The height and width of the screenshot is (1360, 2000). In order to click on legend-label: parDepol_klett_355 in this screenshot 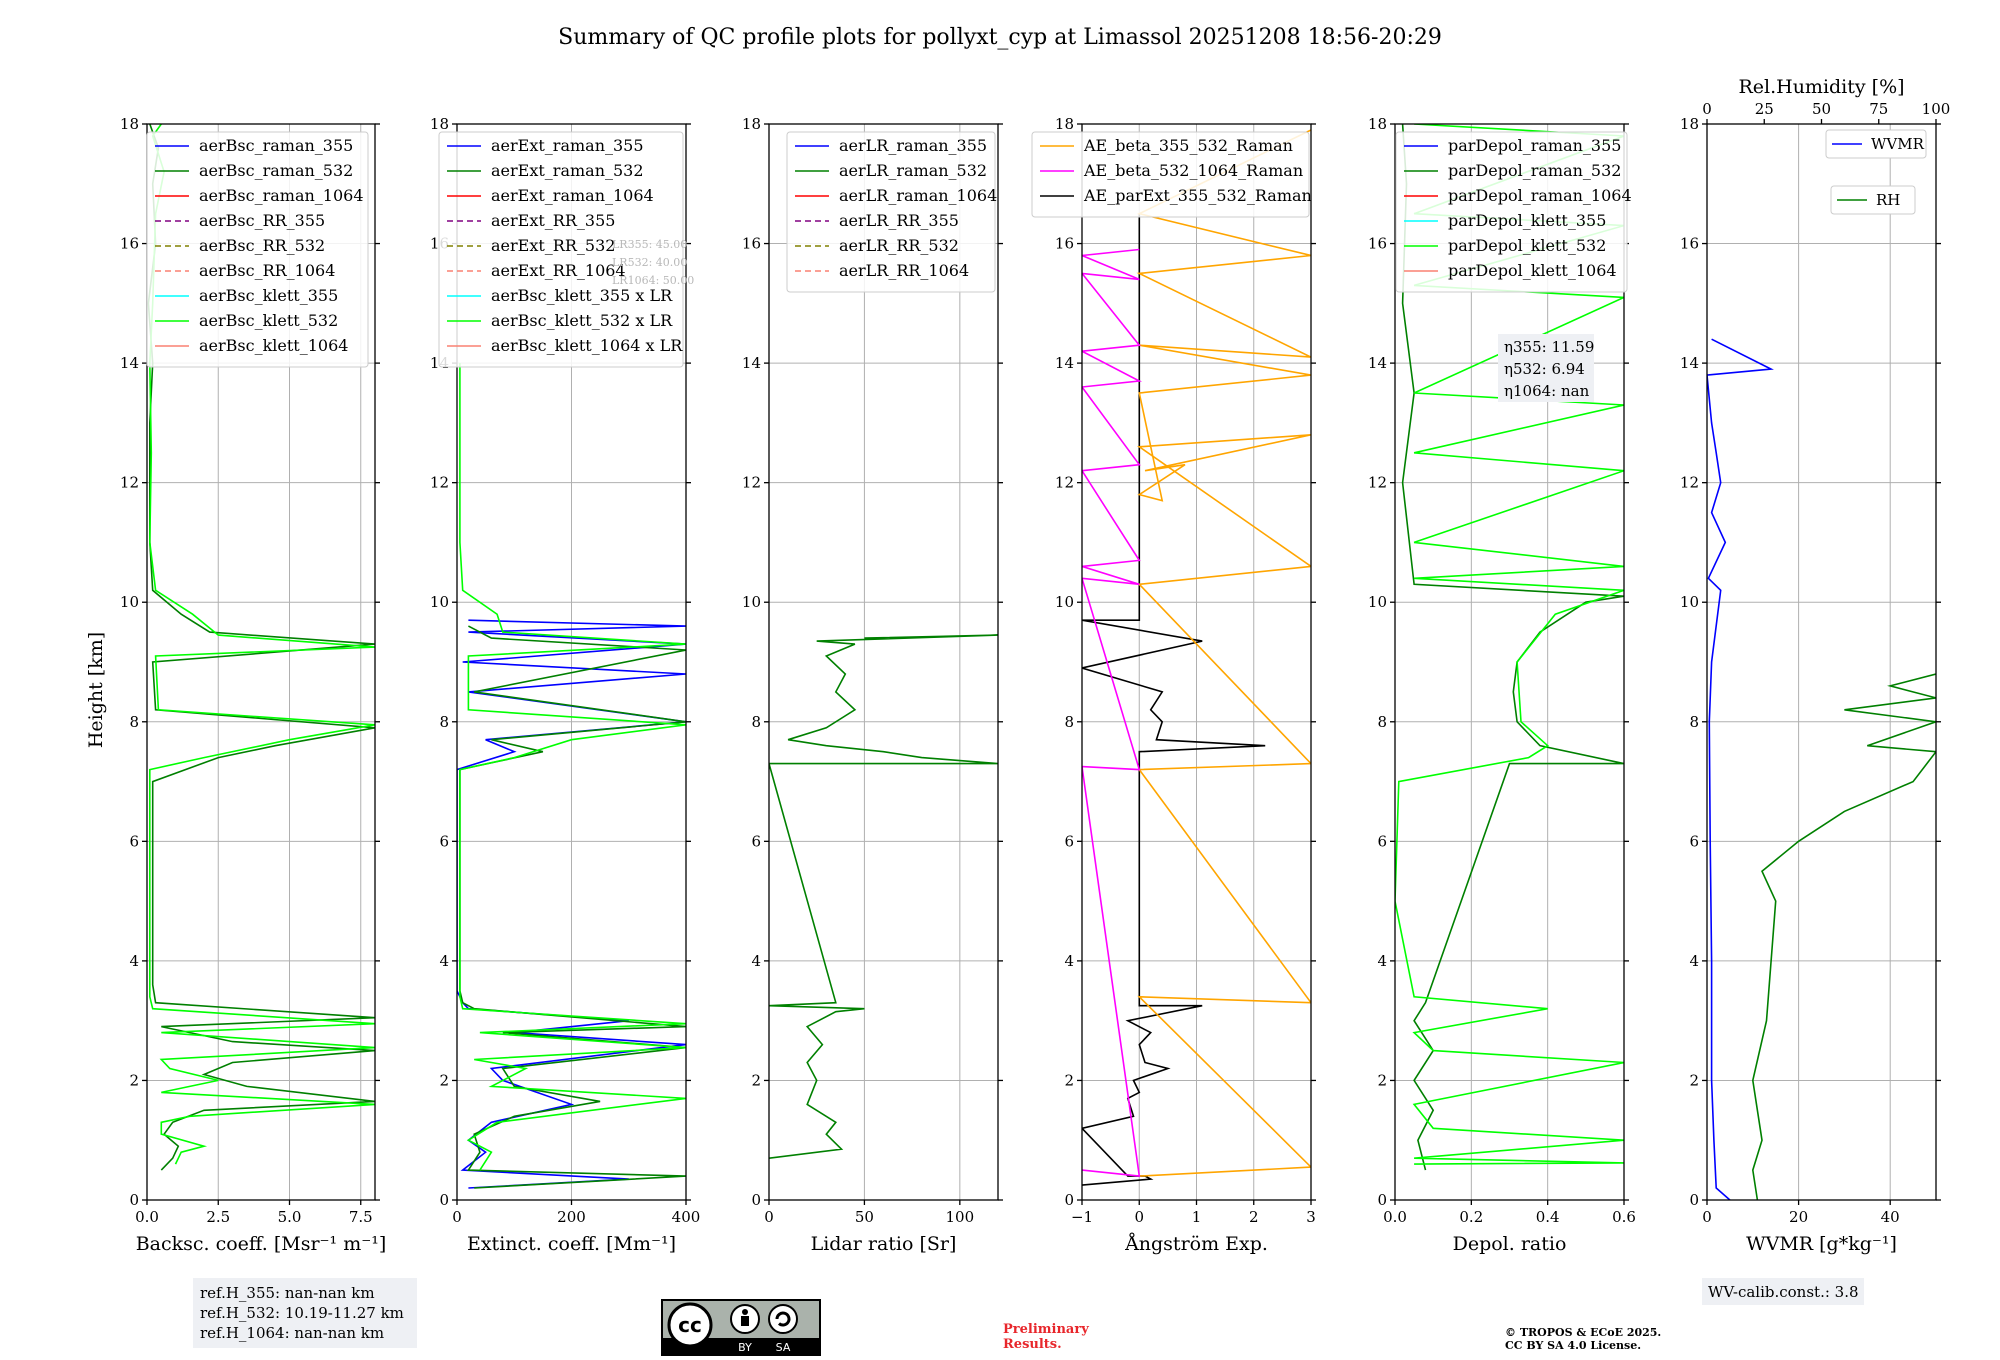, I will do `click(1527, 220)`.